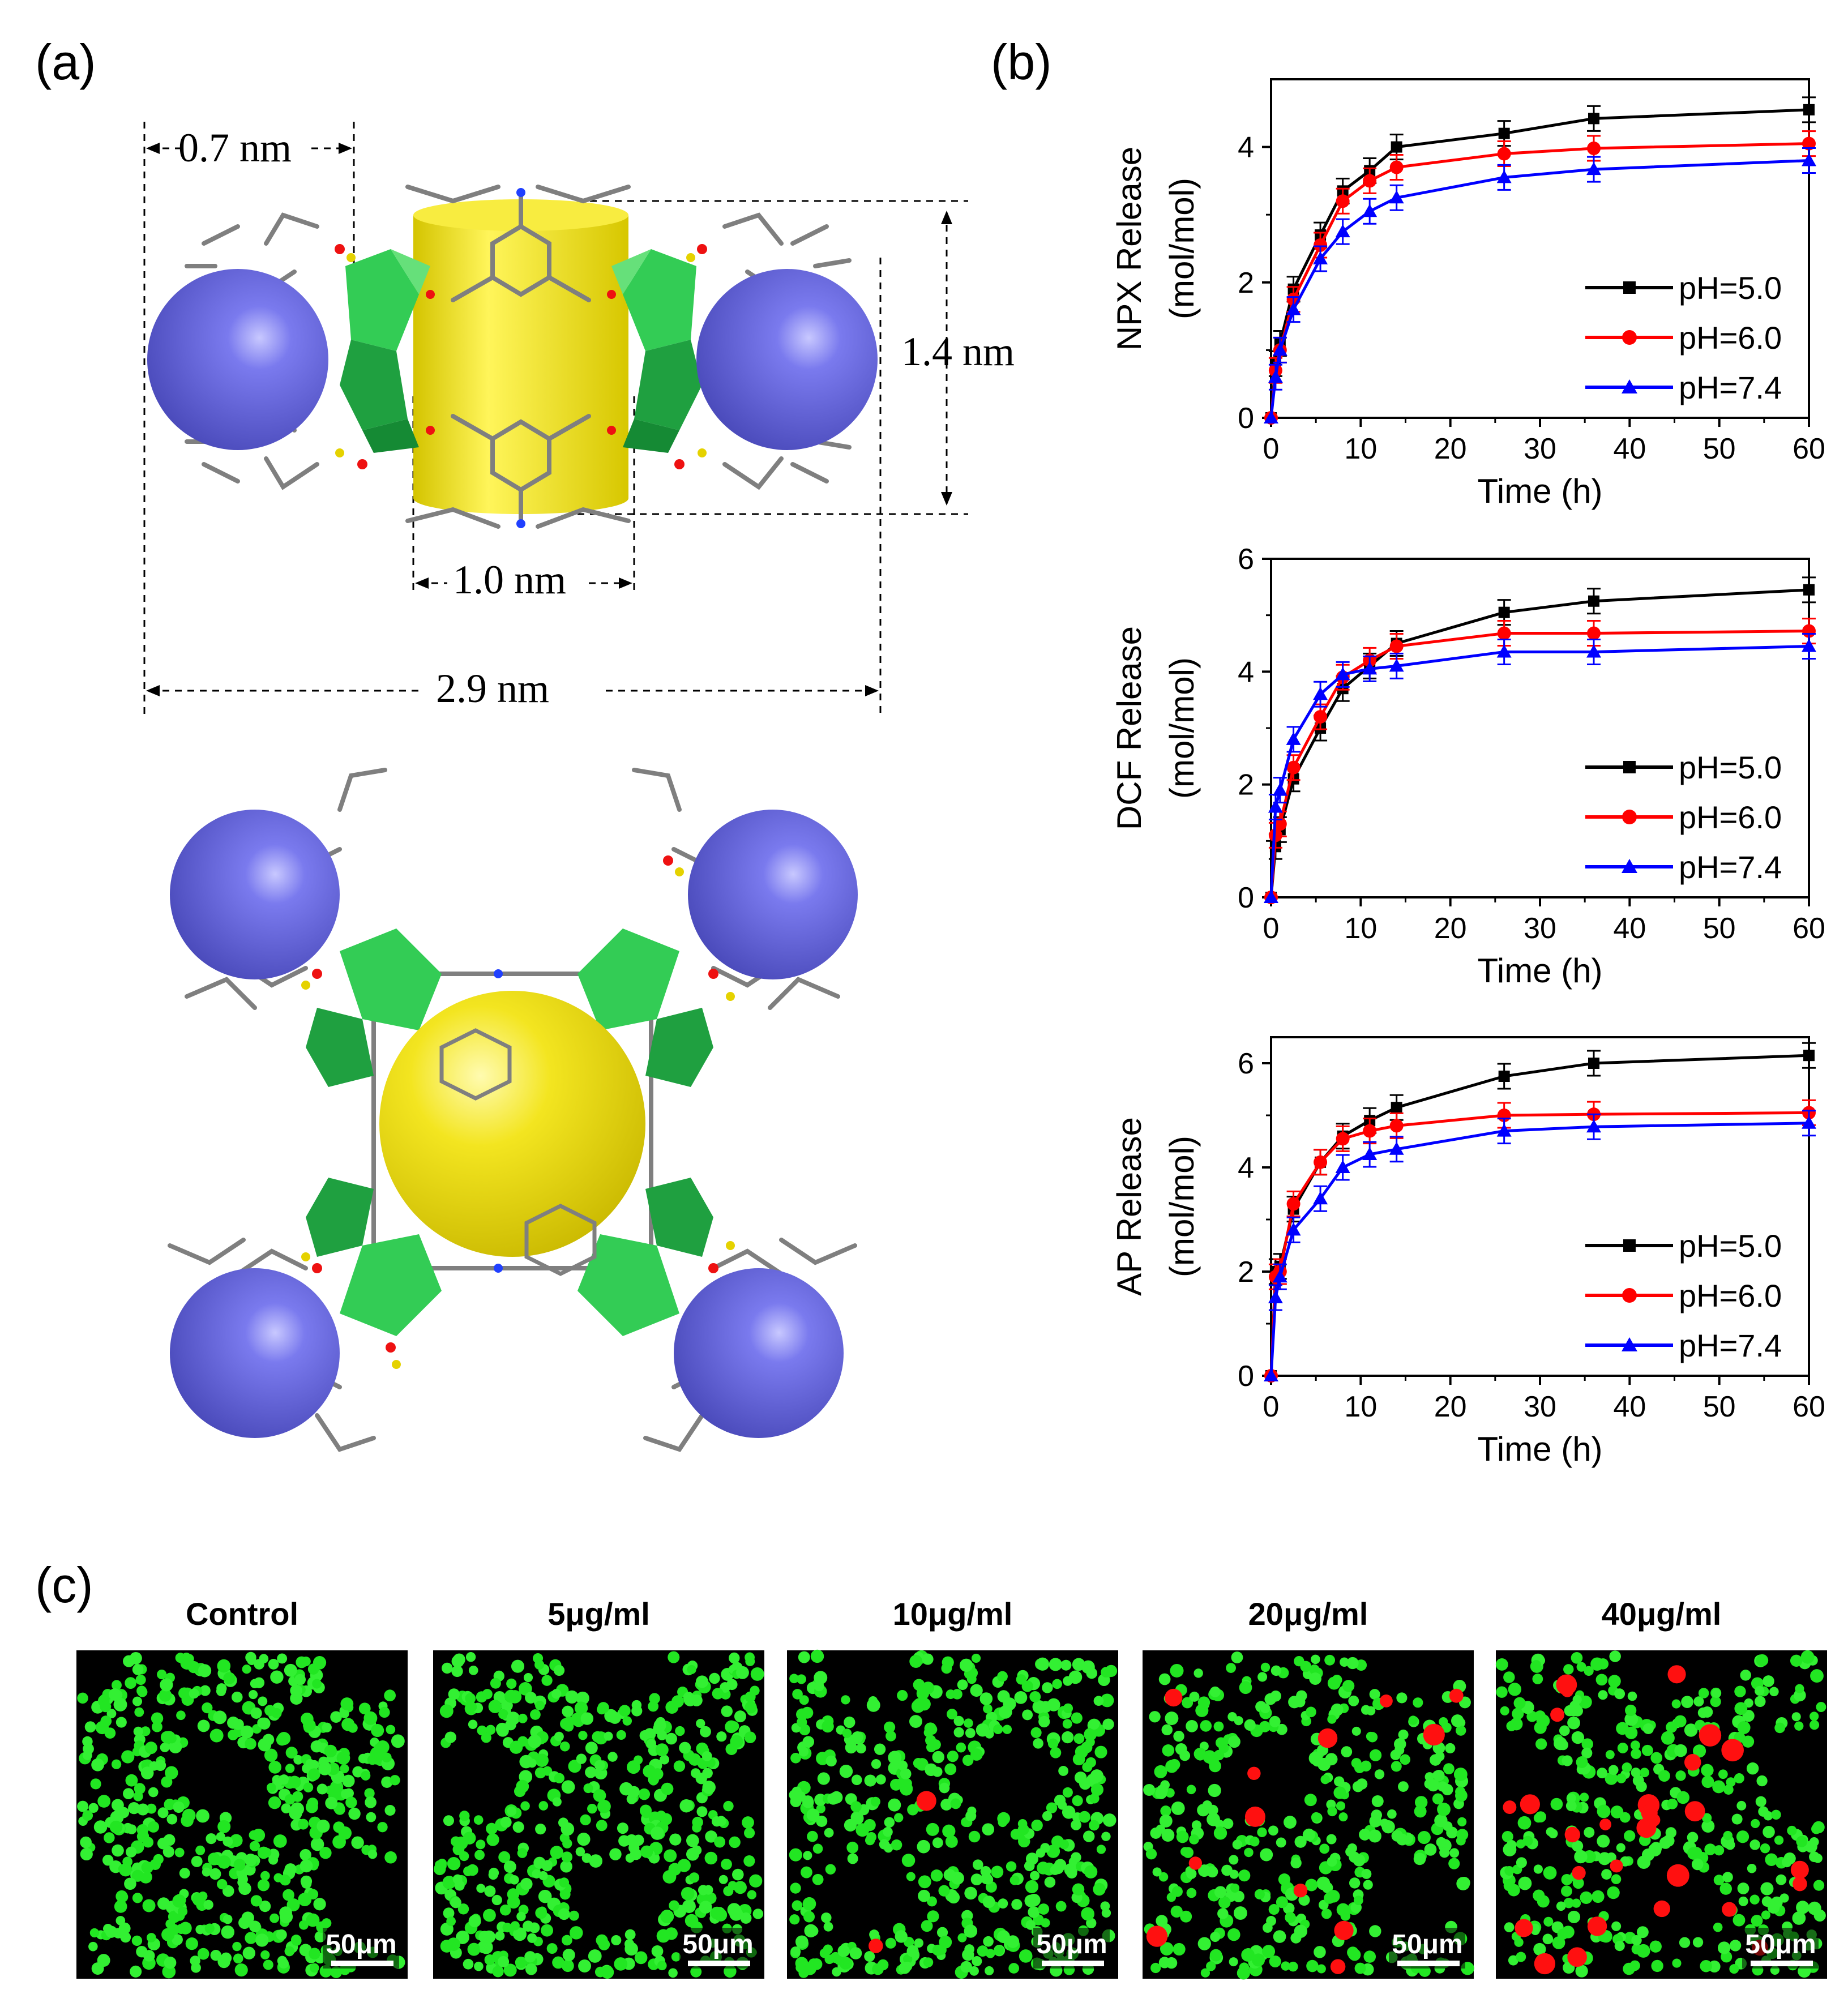  Describe the element at coordinates (1730, 338) in the screenshot. I see `legend-label: pH=6.0` at that location.